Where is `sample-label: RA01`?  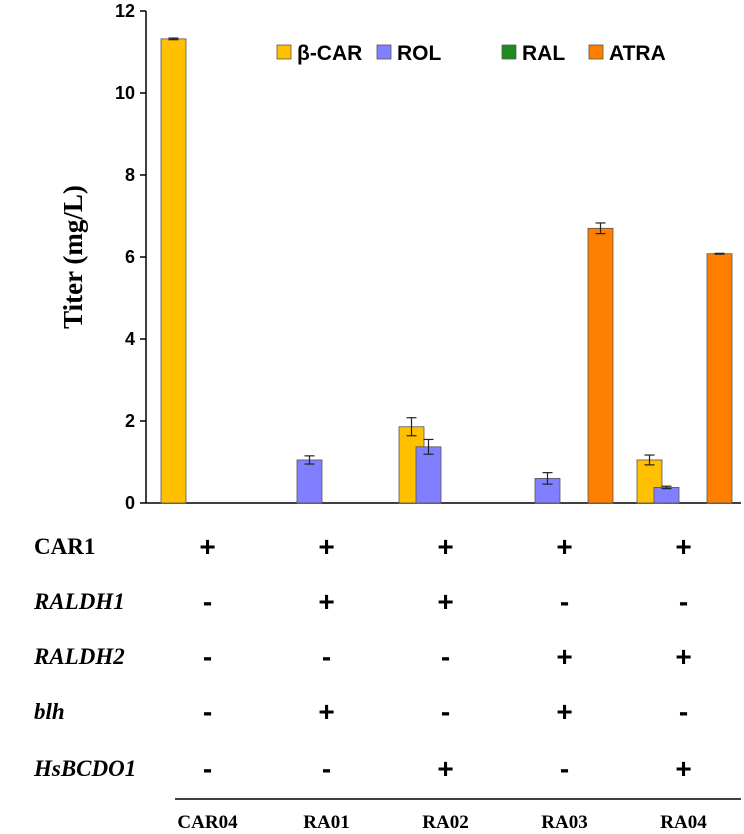 sample-label: RA01 is located at coordinates (326, 822).